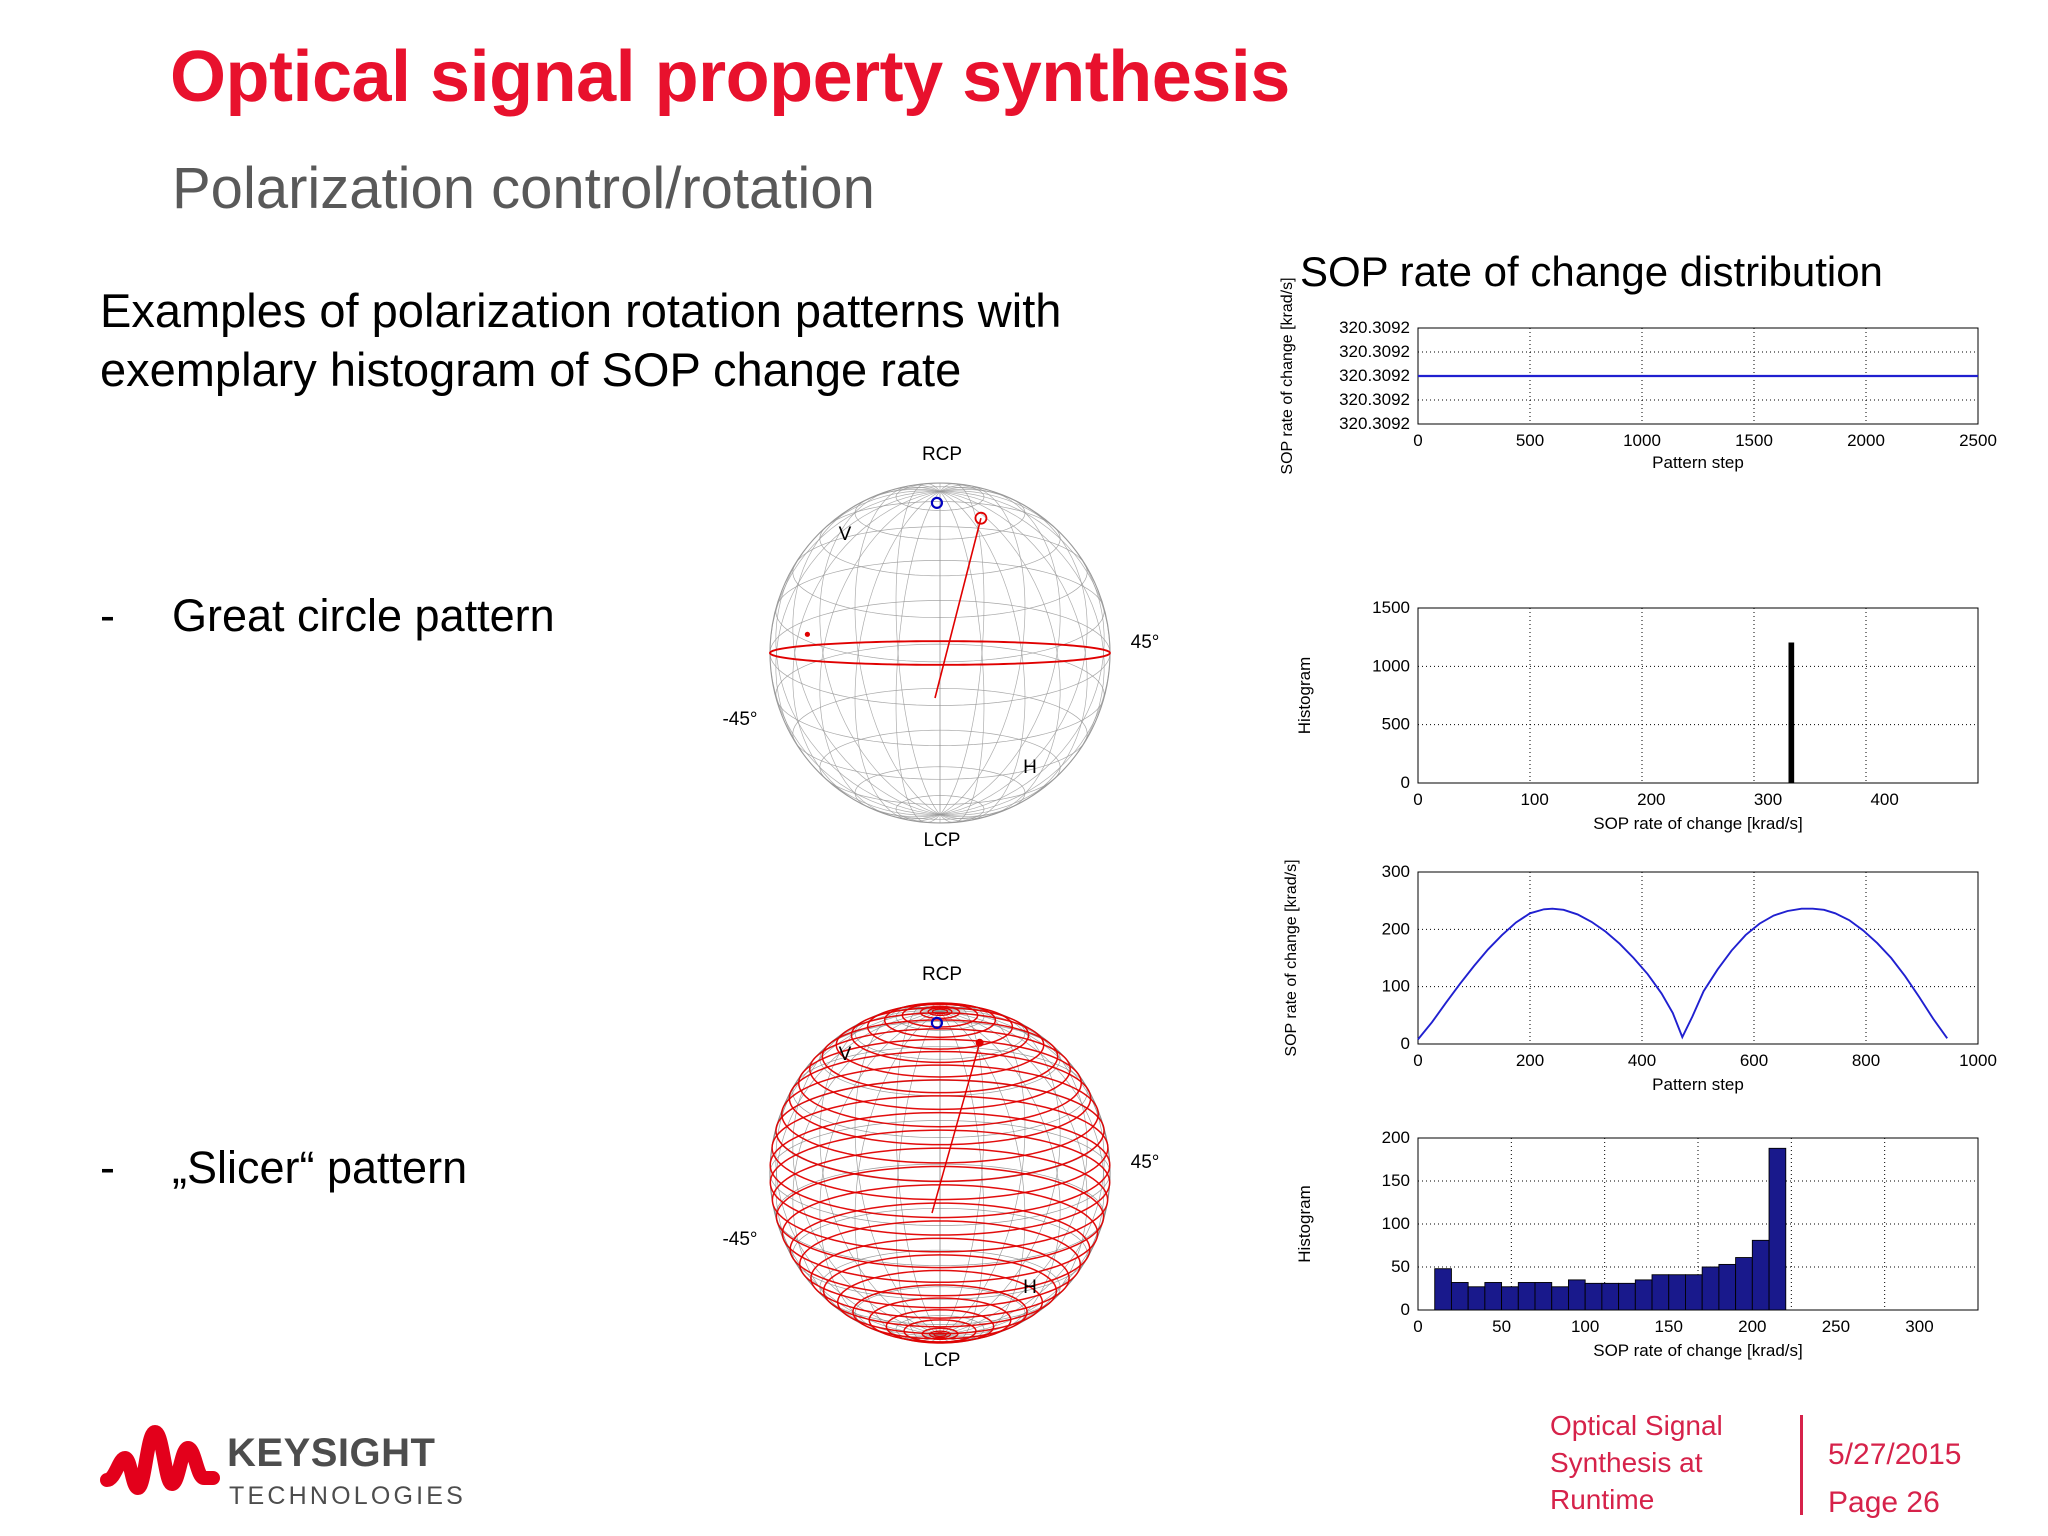 The height and width of the screenshot is (1536, 2048). Describe the element at coordinates (1836, 1326) in the screenshot. I see `x-tick-label: 250` at that location.